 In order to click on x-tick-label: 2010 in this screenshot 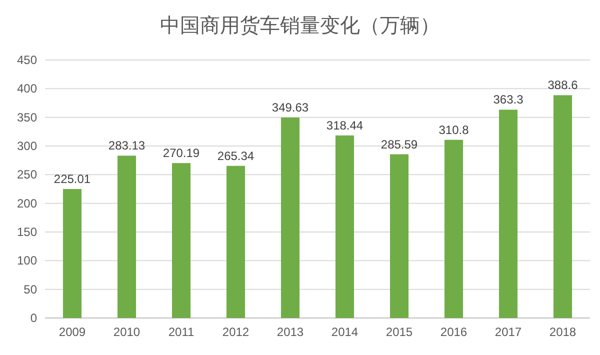, I will do `click(126, 332)`.